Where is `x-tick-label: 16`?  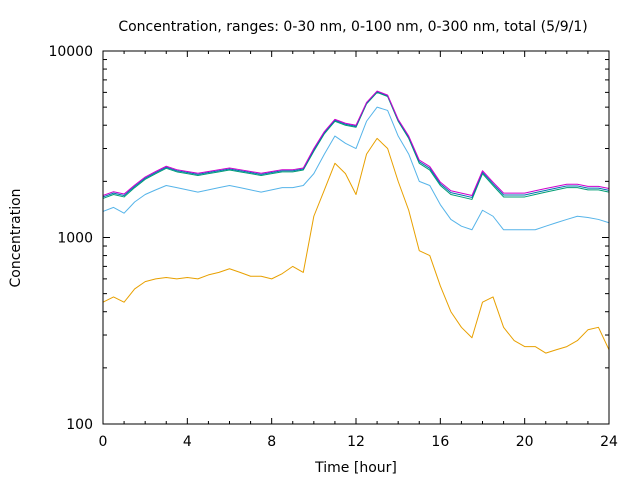 x-tick-label: 16 is located at coordinates (440, 442).